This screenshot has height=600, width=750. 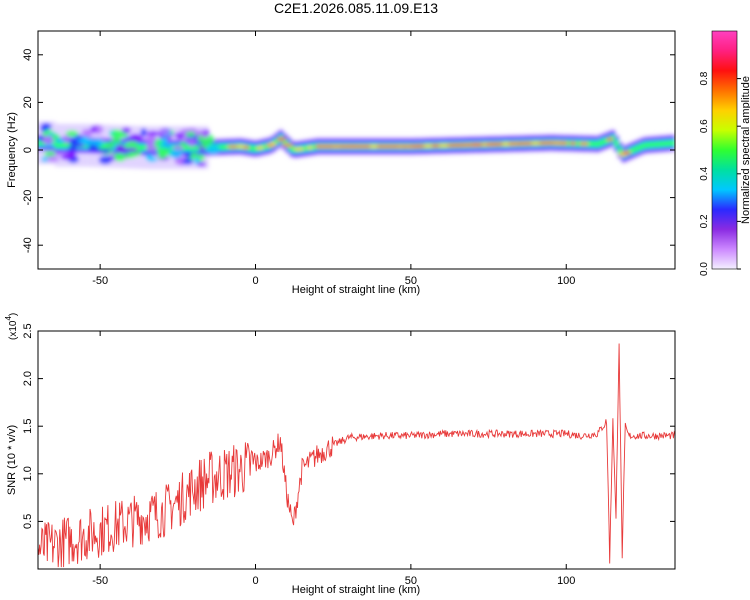 What do you see at coordinates (12, 150) in the screenshot?
I see `spectrogram-y-label: Frequency (Hz)` at bounding box center [12, 150].